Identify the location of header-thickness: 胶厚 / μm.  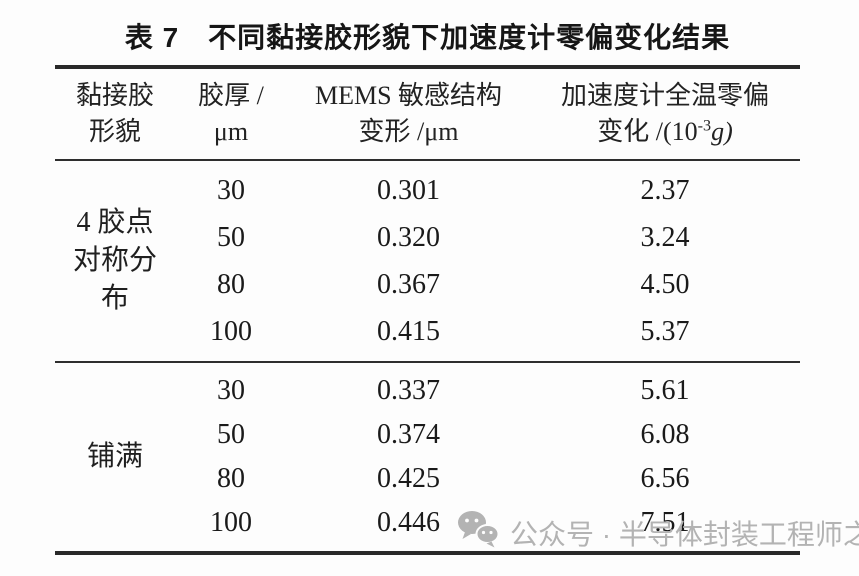
(231, 114).